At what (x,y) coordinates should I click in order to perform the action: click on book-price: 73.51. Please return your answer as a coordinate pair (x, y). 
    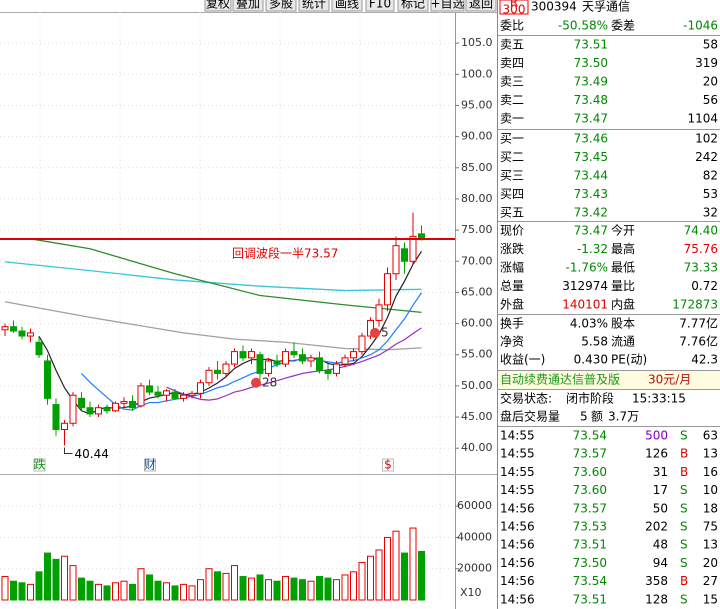
    Looking at the image, I should click on (591, 45).